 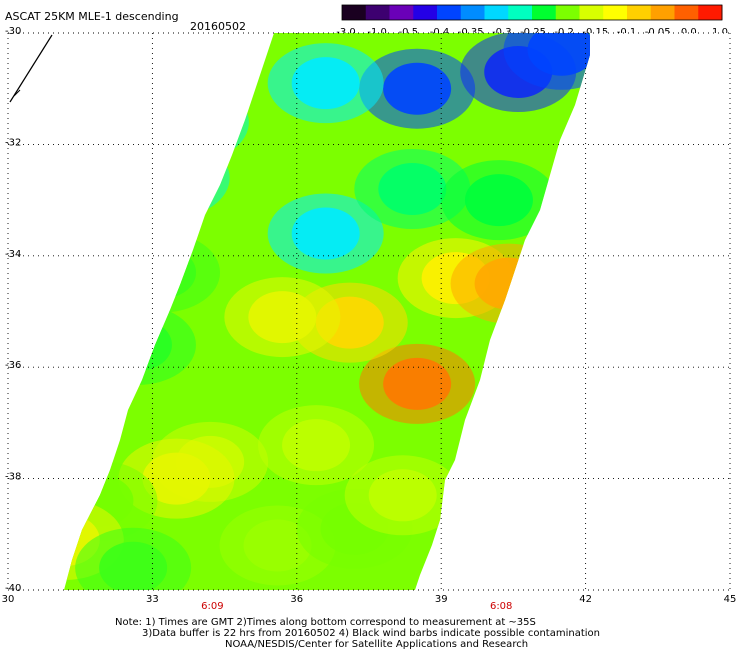 What do you see at coordinates (13, 142) in the screenshot?
I see `y-tick-label: -32` at bounding box center [13, 142].